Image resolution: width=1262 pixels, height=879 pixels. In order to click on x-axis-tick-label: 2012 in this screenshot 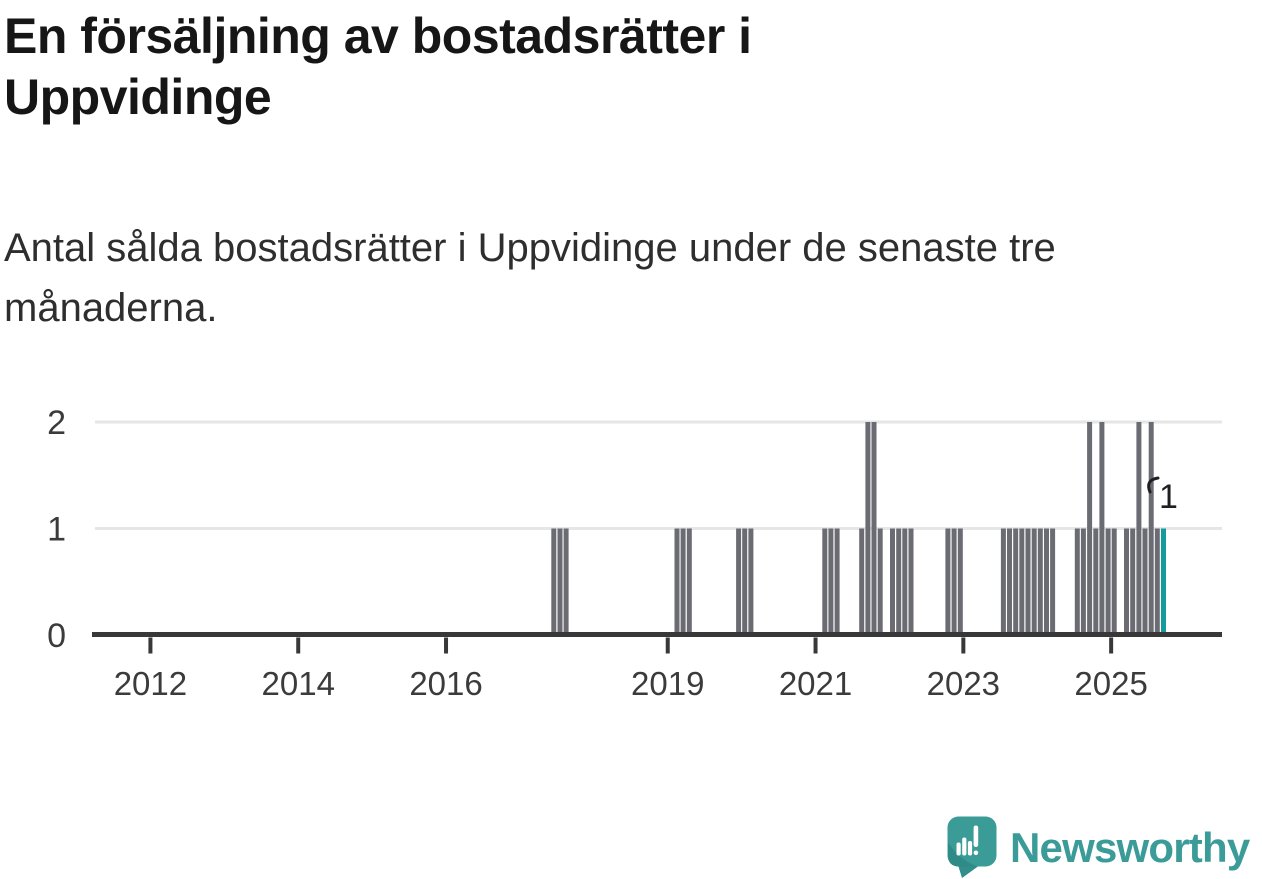, I will do `click(150, 683)`.